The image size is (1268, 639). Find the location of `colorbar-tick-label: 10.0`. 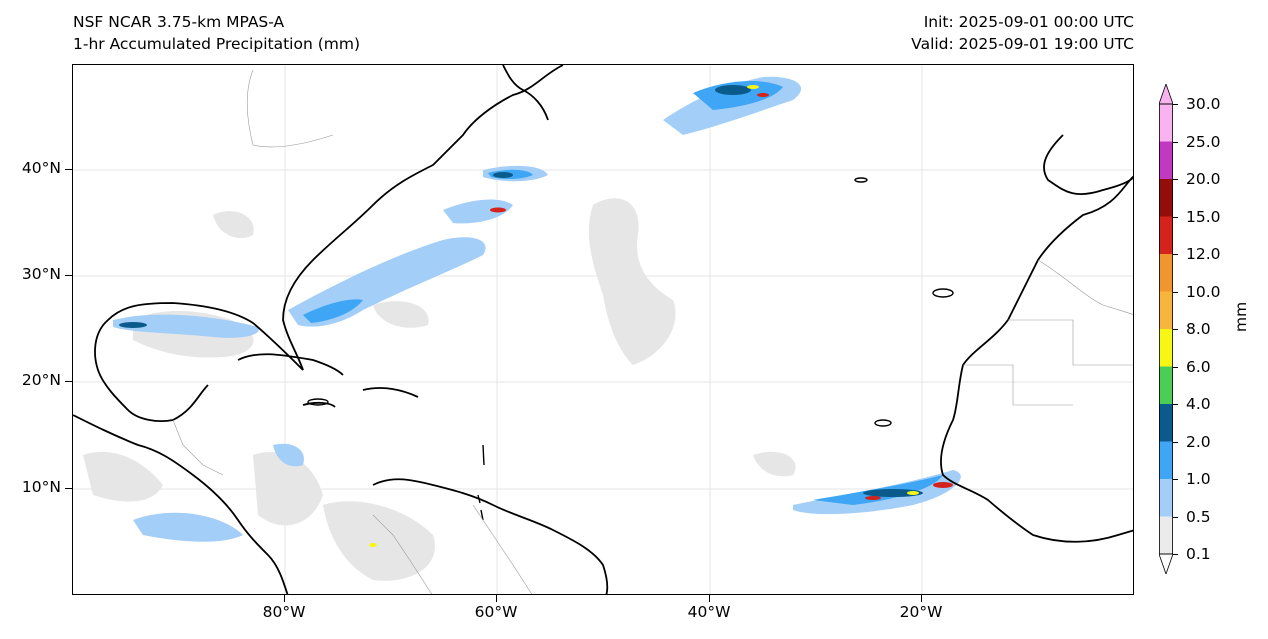

colorbar-tick-label: 10.0 is located at coordinates (1203, 291).